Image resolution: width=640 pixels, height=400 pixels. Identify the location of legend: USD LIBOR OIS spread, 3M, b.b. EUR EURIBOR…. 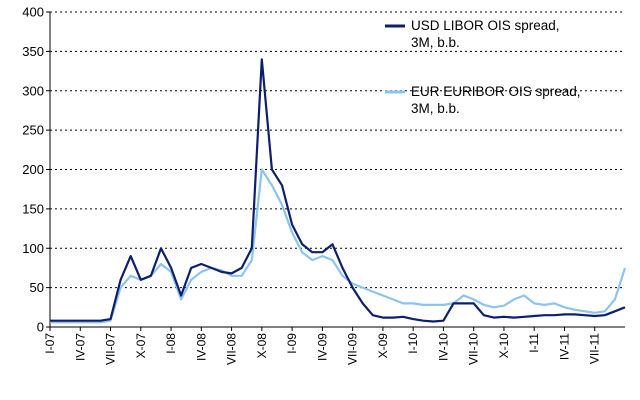
(483, 67).